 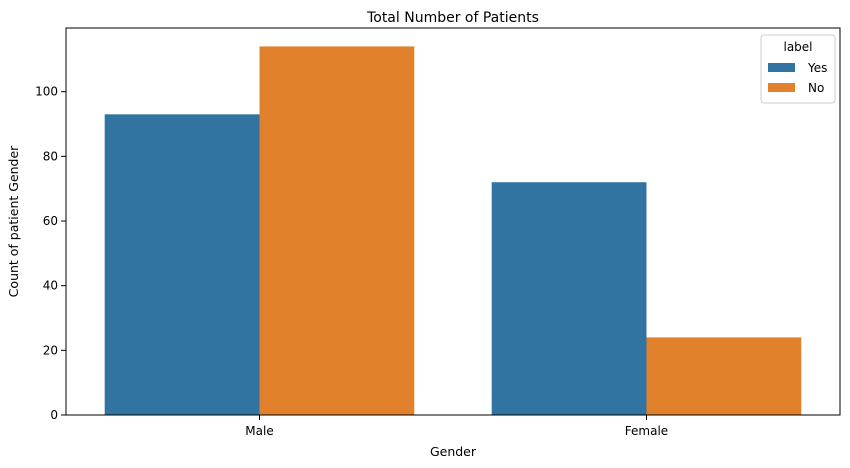 What do you see at coordinates (54, 415) in the screenshot?
I see `y-tick-label: 0` at bounding box center [54, 415].